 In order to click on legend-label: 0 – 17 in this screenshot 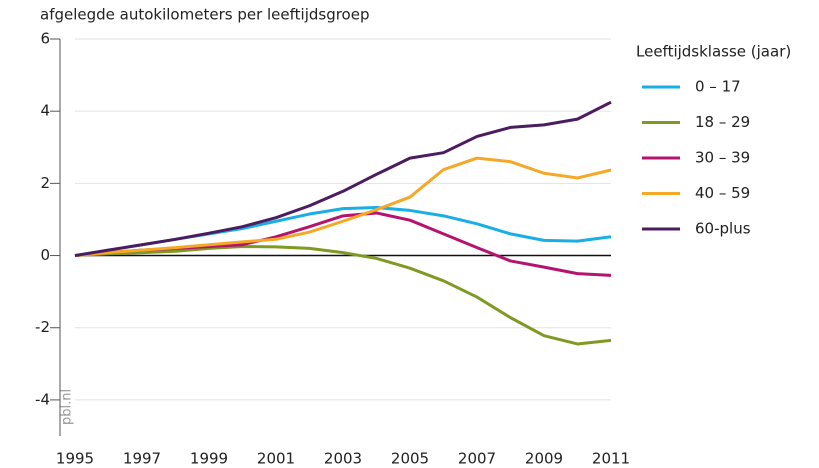, I will do `click(718, 87)`.